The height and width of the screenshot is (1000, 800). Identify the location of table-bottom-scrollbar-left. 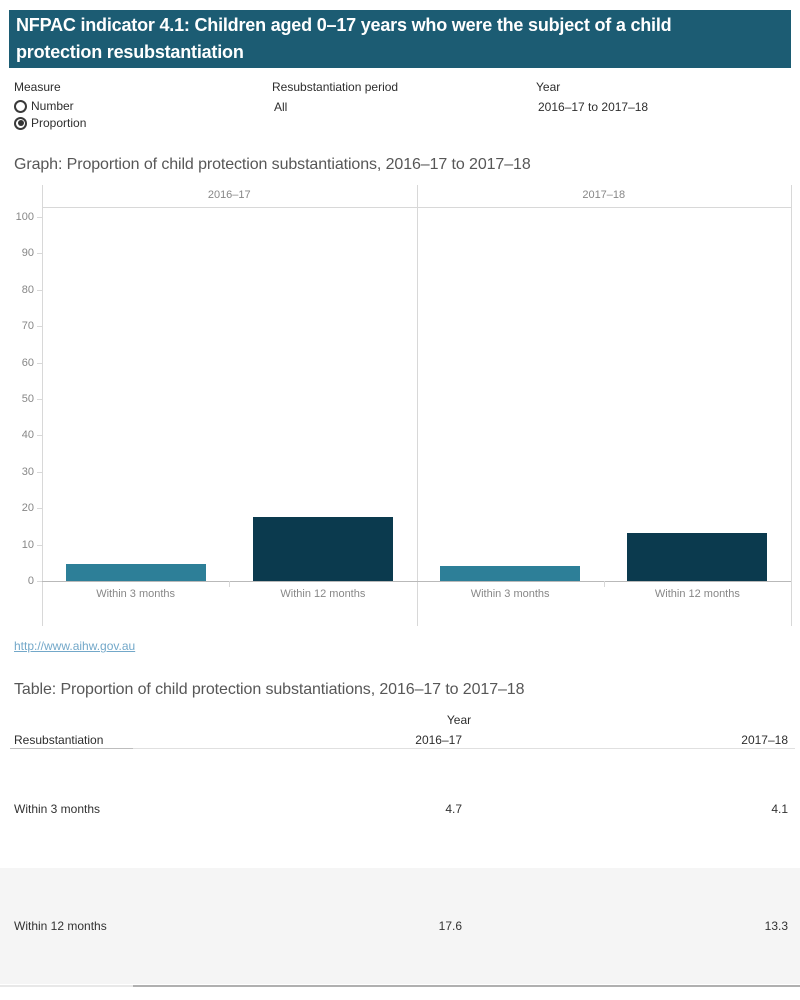
(66, 986).